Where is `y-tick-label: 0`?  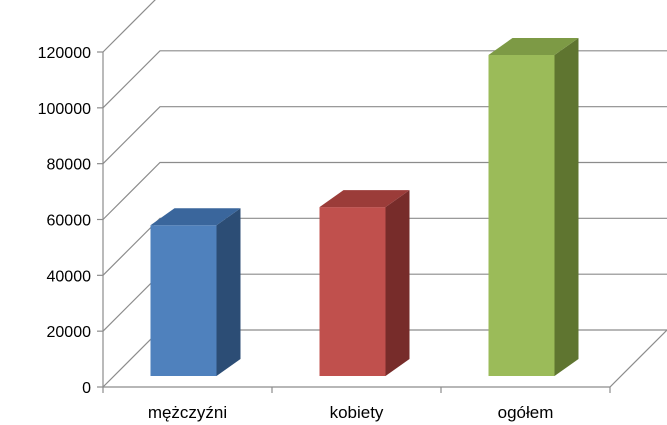 y-tick-label: 0 is located at coordinates (86, 388).